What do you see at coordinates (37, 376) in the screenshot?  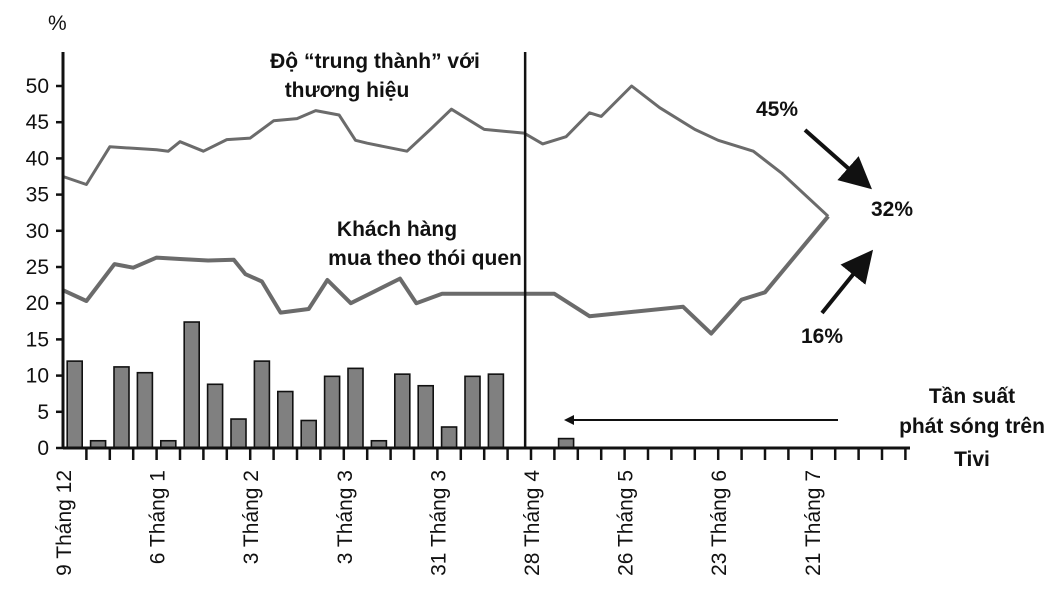 I see `y-tick-label: 10` at bounding box center [37, 376].